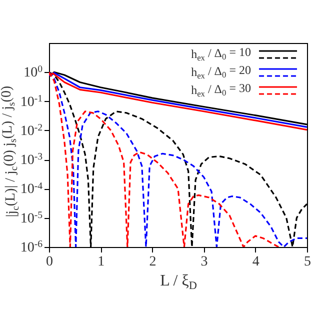 This screenshot has width=320, height=320. What do you see at coordinates (49, 262) in the screenshot?
I see `x-tick-label: 0` at bounding box center [49, 262].